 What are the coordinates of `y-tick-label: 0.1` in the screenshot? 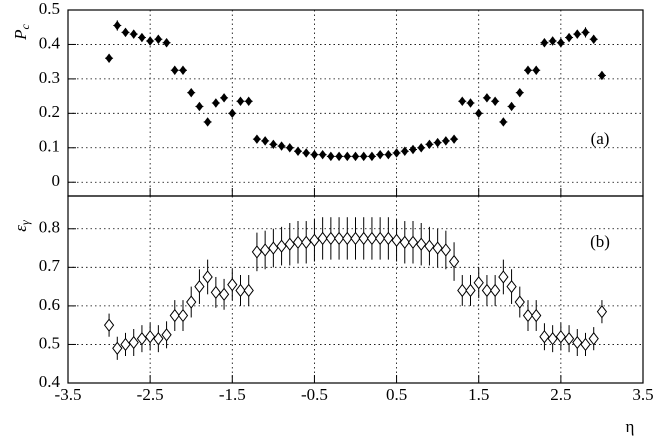 It's located at (49, 146).